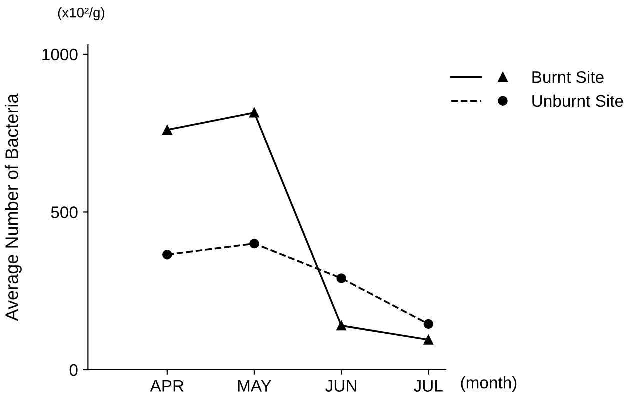 This screenshot has height=400, width=639. I want to click on legend-label: Burnt Site, so click(568, 77).